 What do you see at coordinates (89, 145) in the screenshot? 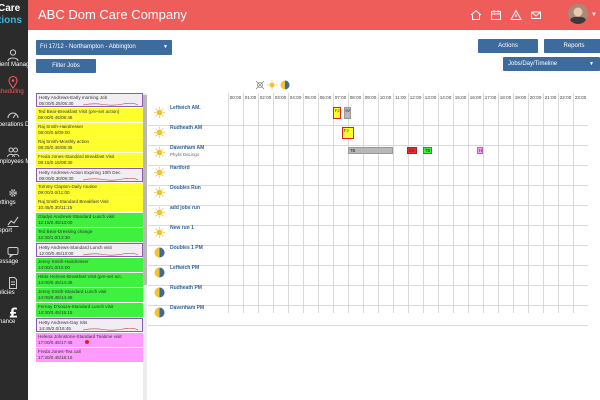
I see `visit-list-item: Raj Smith-Monthly action 08:25/0.45/08:45` at bounding box center [89, 145].